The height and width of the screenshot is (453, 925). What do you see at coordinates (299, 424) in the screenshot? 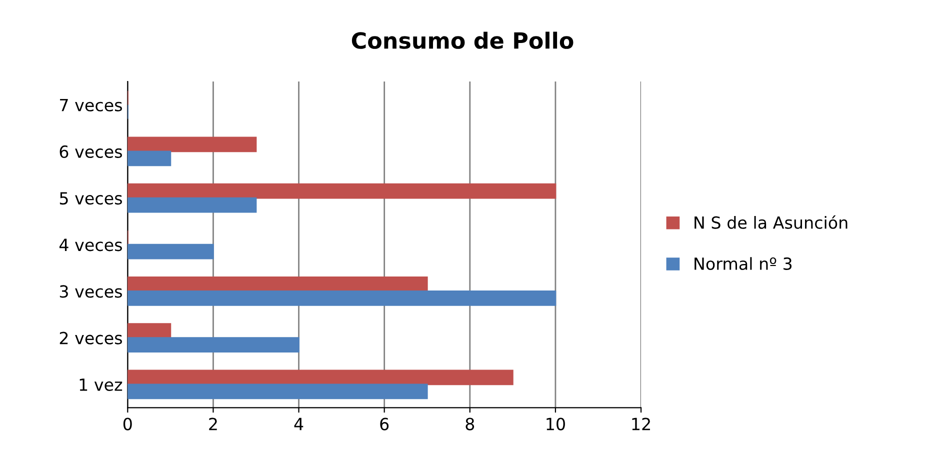
I see `x-tick-label: 4` at bounding box center [299, 424].